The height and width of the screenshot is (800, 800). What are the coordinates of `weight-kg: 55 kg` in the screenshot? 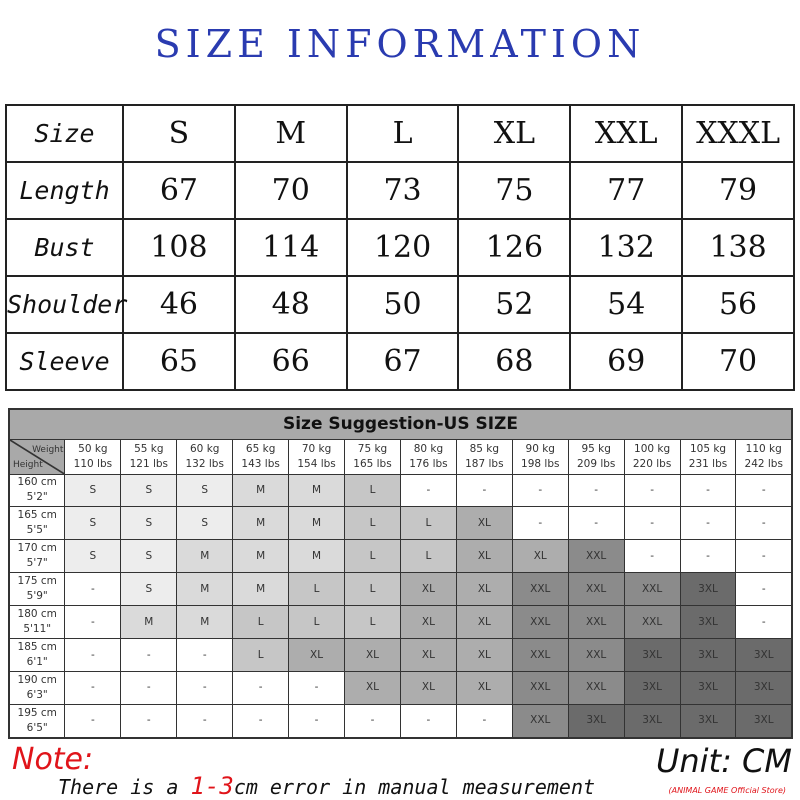 It's located at (149, 448).